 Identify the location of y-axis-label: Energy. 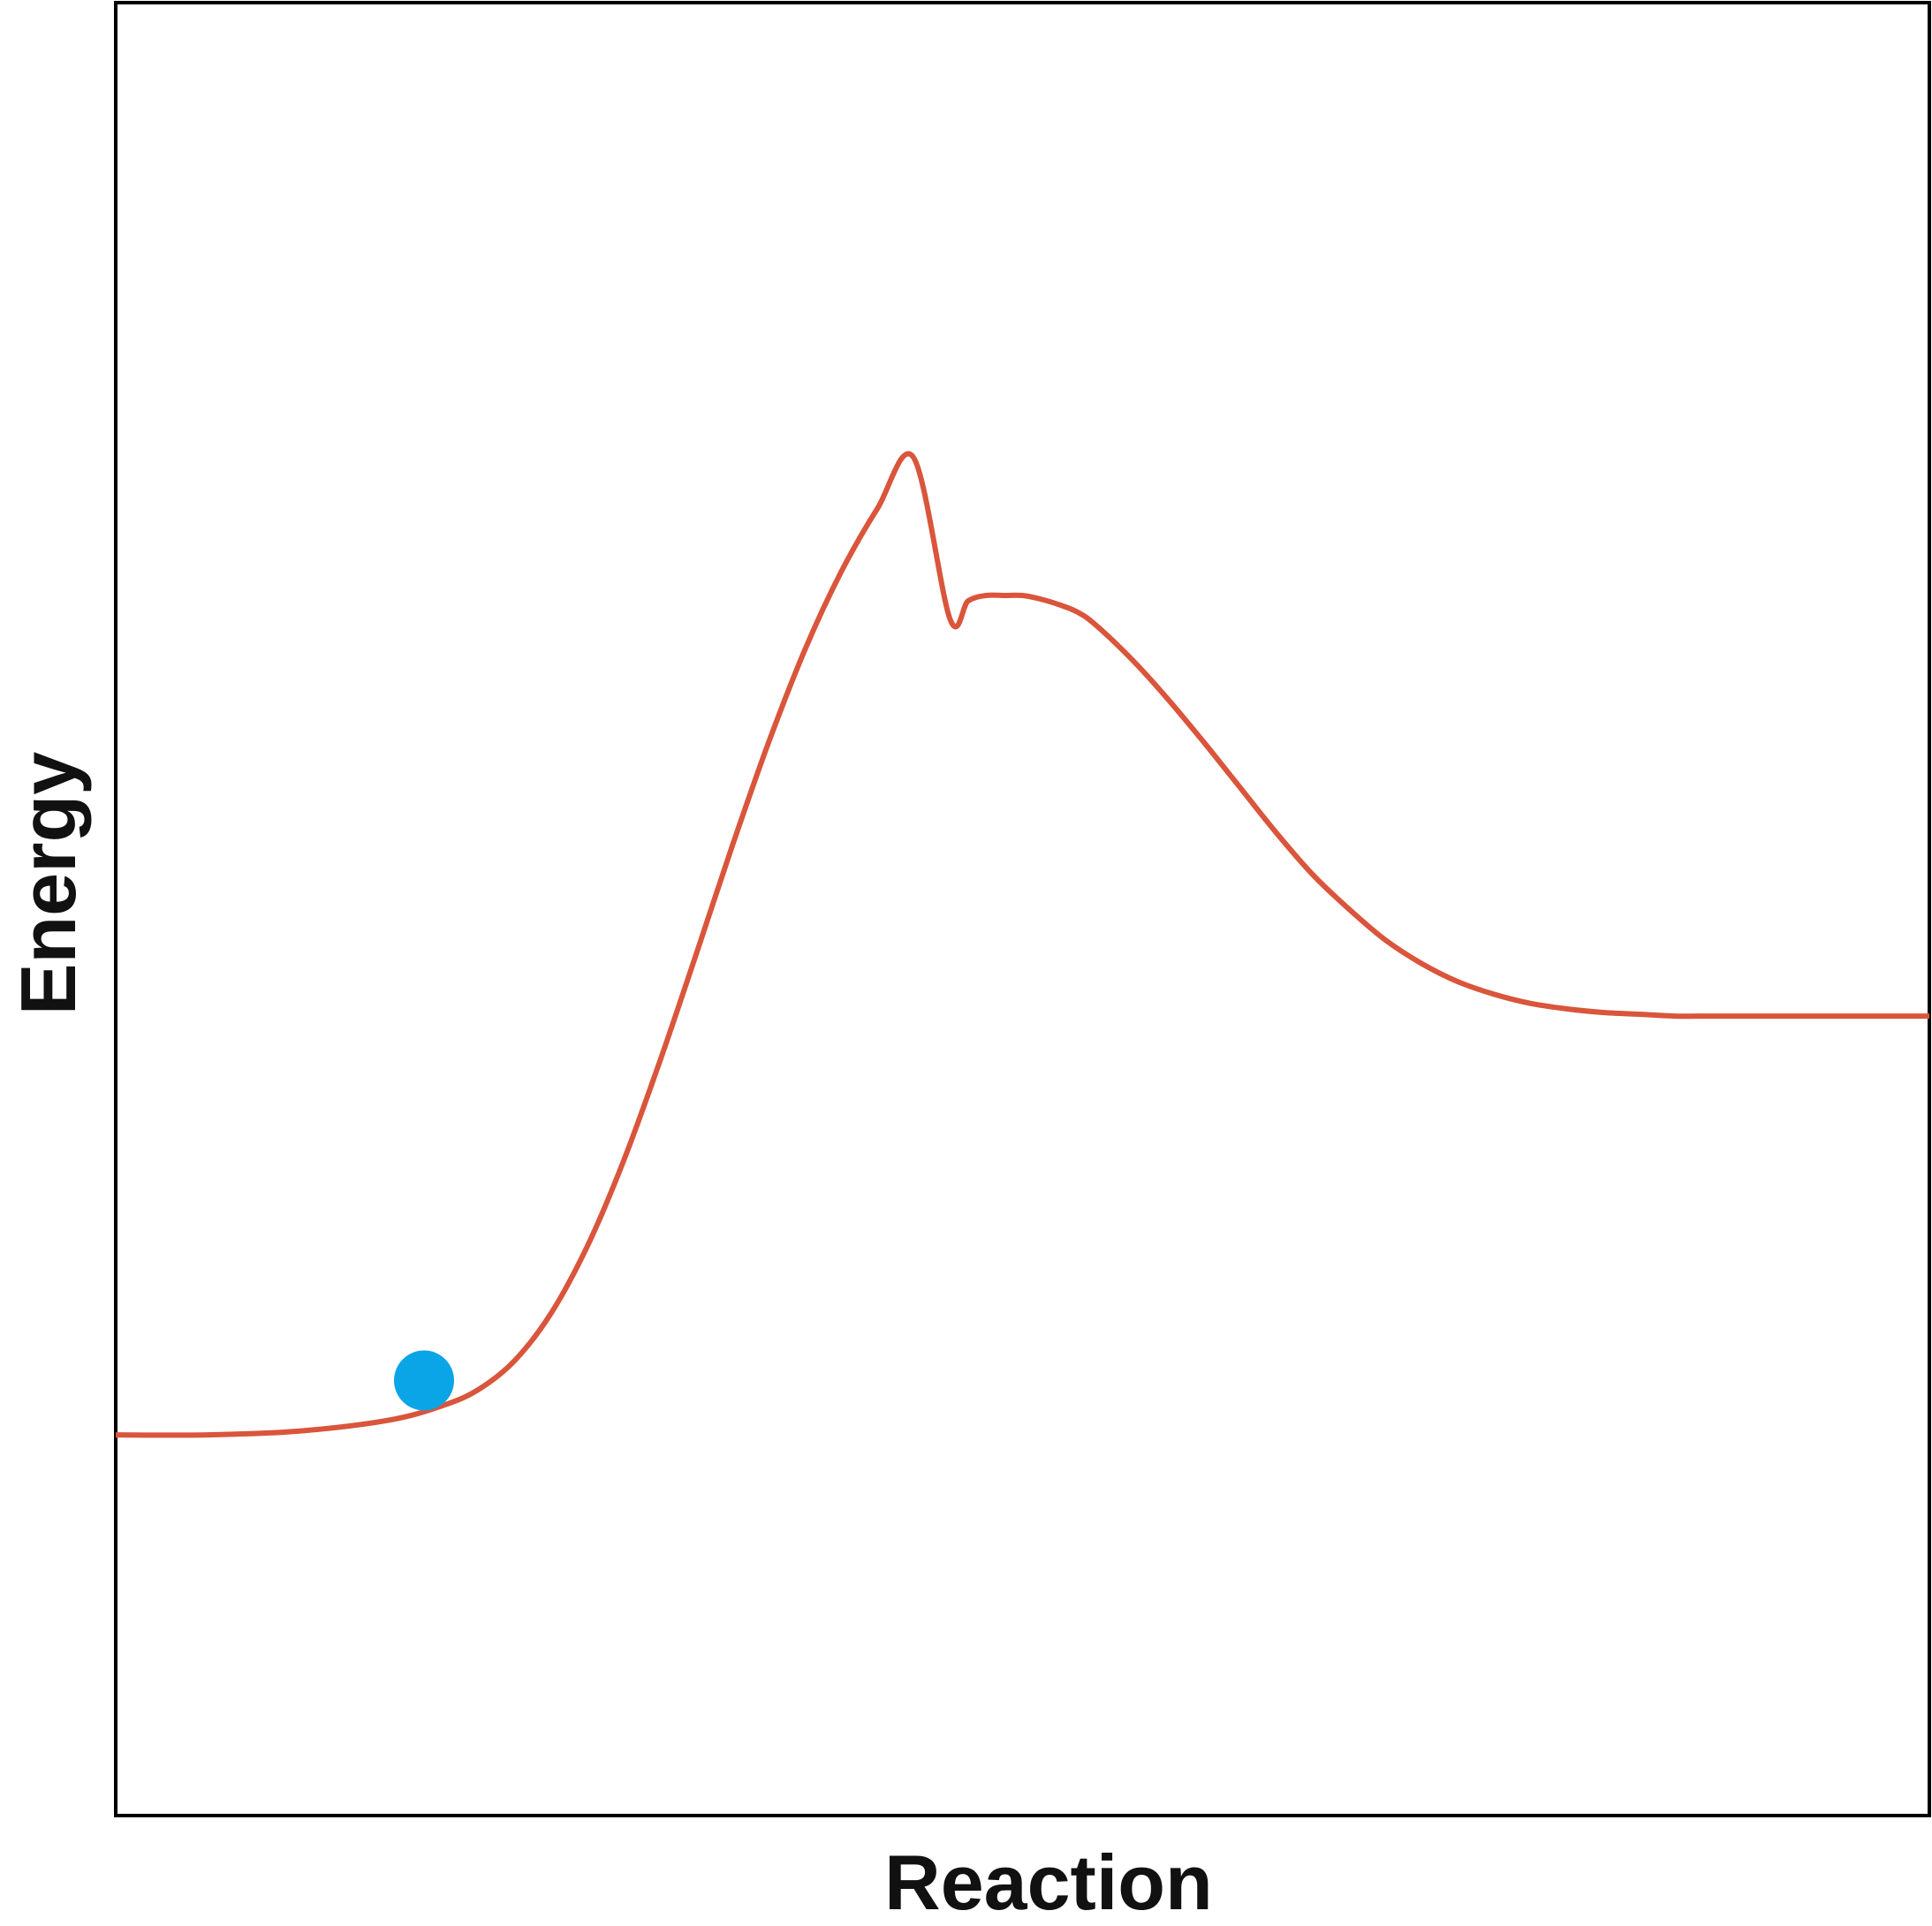
(48, 883).